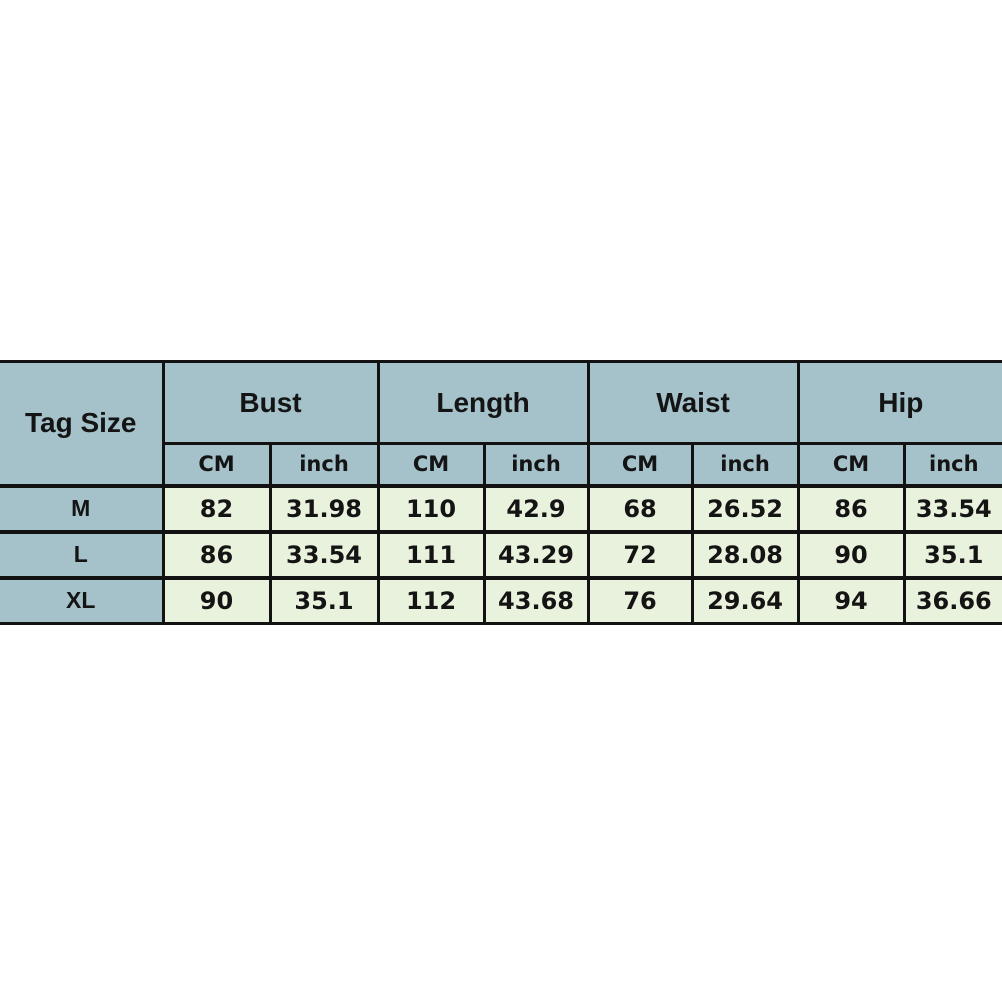 Image resolution: width=1002 pixels, height=1002 pixels. What do you see at coordinates (693, 402) in the screenshot?
I see `group-header-waist: Waist` at bounding box center [693, 402].